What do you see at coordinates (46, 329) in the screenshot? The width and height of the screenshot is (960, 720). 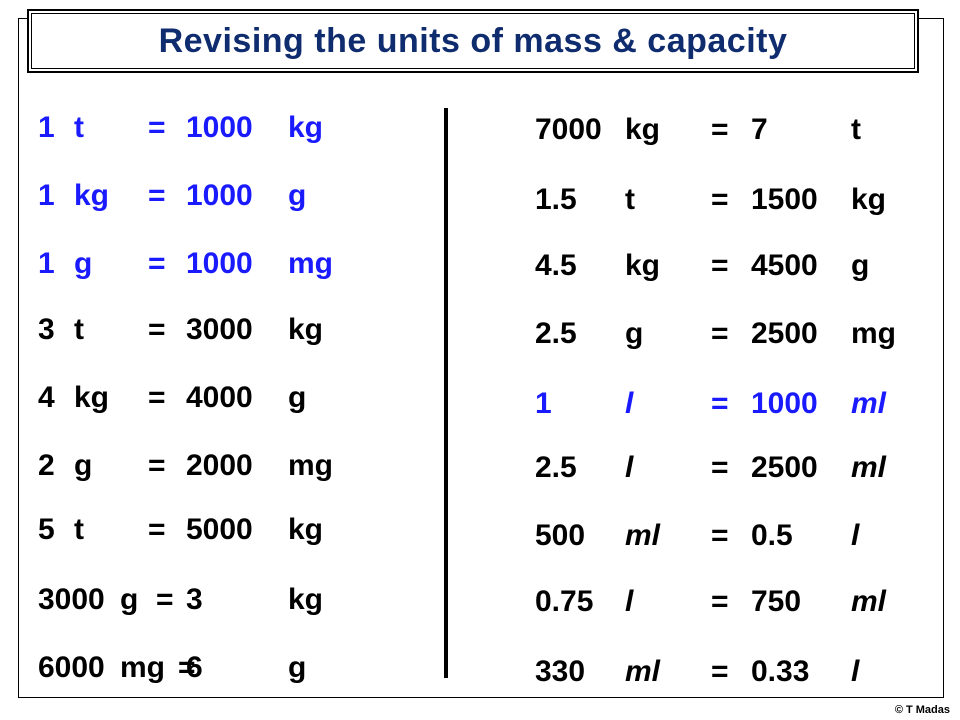 I see `qty: 3` at bounding box center [46, 329].